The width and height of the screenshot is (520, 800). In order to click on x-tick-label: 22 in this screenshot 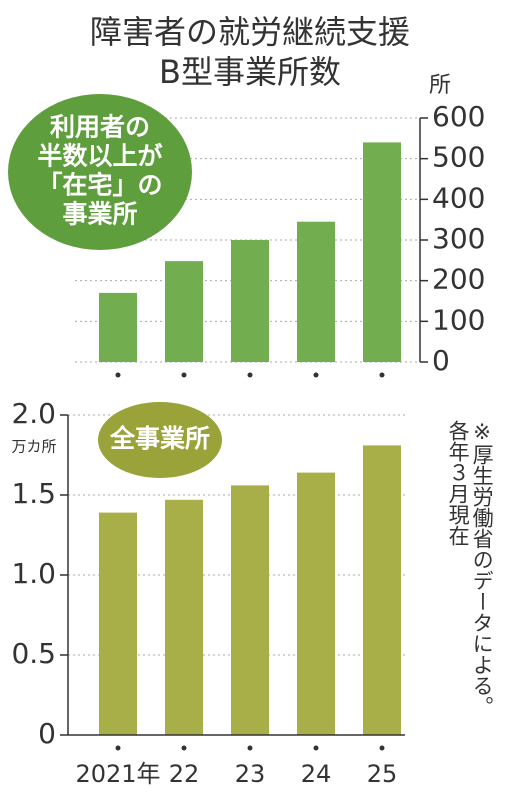, I will do `click(184, 774)`.